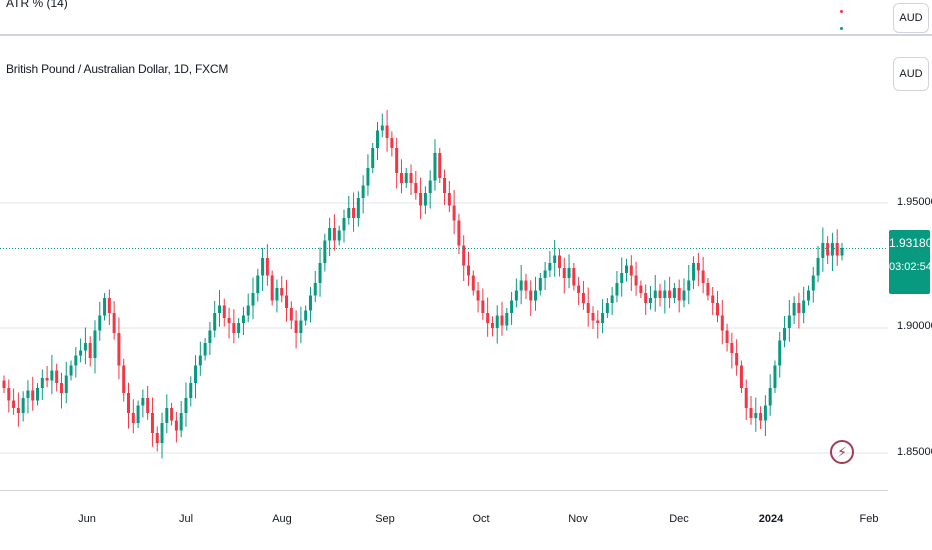  Describe the element at coordinates (910, 267) in the screenshot. I see `bar-countdown: 03:02:54` at that location.